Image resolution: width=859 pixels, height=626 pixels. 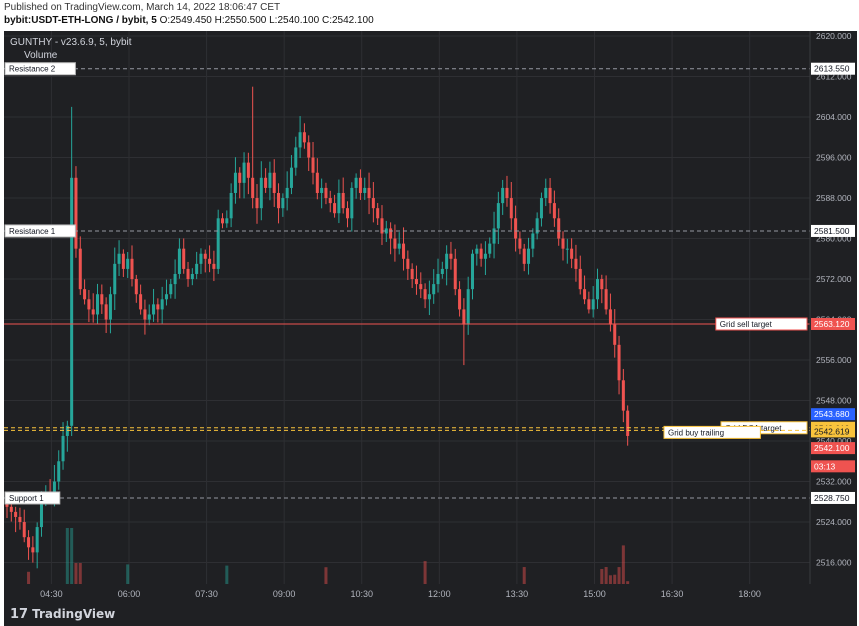 I want to click on ohlc-close: C:2542.100, so click(x=347, y=20).